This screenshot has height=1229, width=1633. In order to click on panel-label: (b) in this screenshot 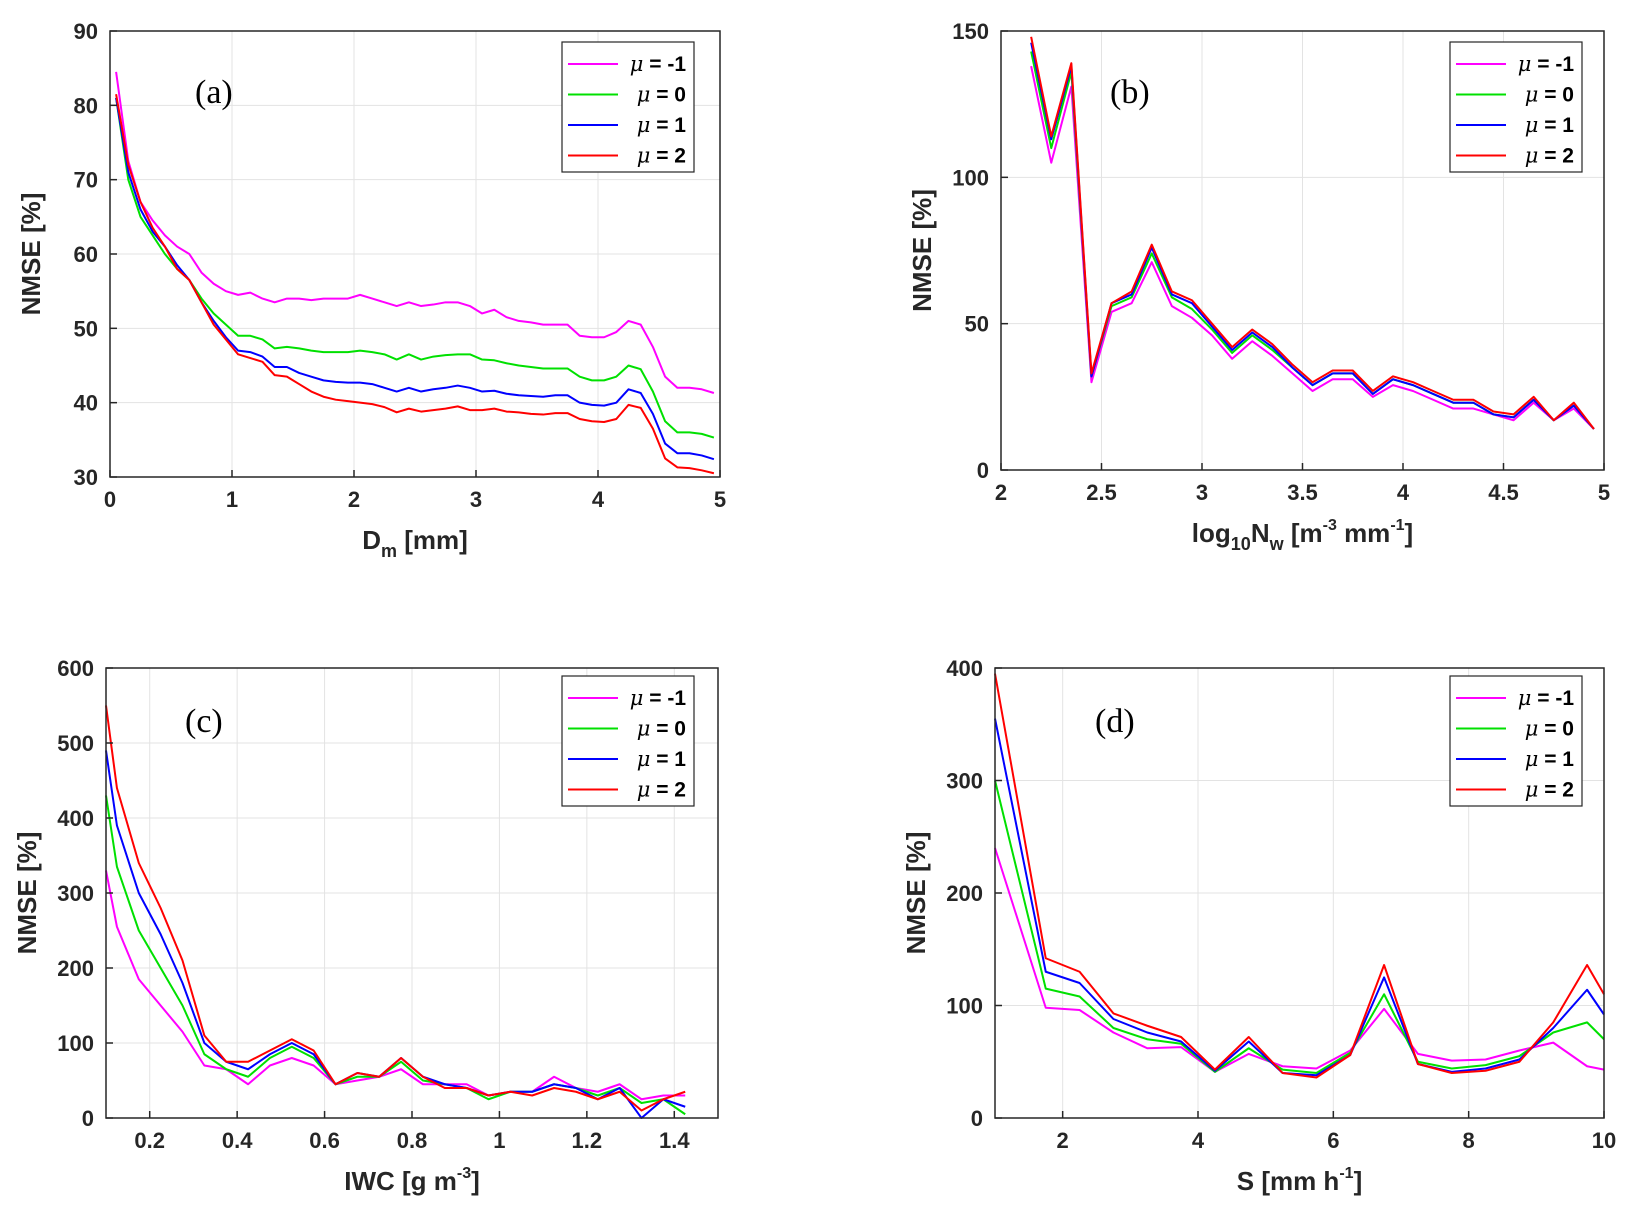, I will do `click(1130, 92)`.